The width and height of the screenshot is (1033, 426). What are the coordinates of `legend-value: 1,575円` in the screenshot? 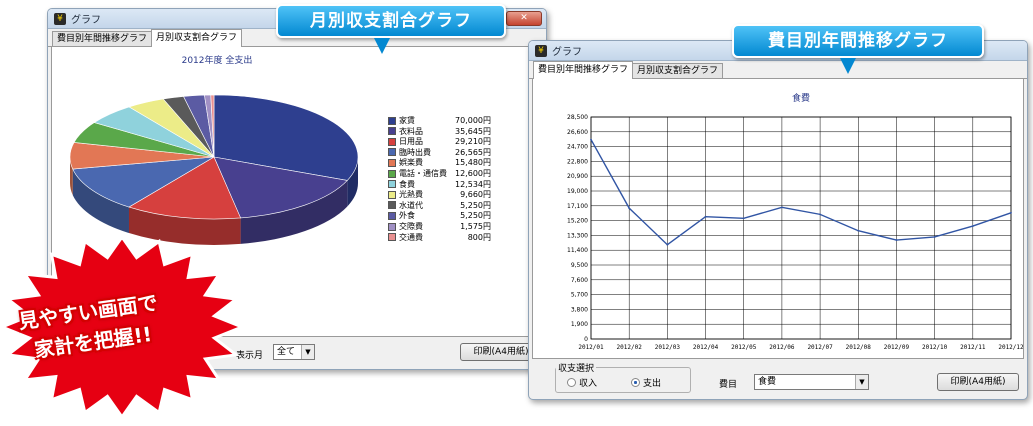 It's located at (475, 226).